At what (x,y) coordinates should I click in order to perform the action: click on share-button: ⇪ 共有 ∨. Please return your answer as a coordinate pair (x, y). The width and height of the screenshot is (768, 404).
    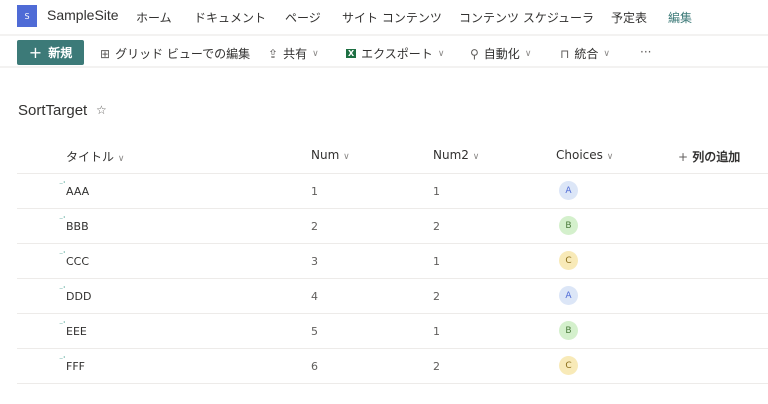
    Looking at the image, I should click on (293, 53).